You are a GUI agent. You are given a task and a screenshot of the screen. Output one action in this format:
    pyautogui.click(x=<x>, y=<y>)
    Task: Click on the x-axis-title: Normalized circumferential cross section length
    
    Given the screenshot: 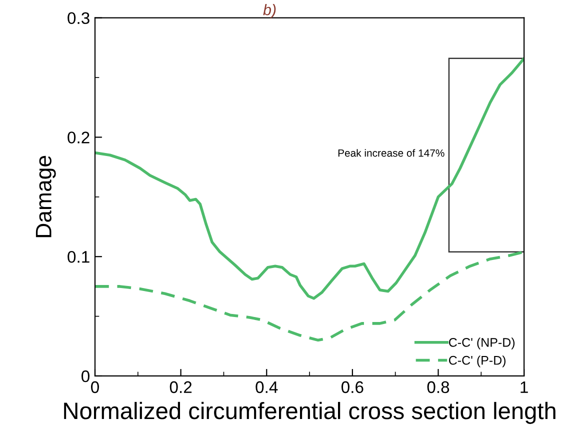 What is the action you would take?
    pyautogui.click(x=310, y=413)
    